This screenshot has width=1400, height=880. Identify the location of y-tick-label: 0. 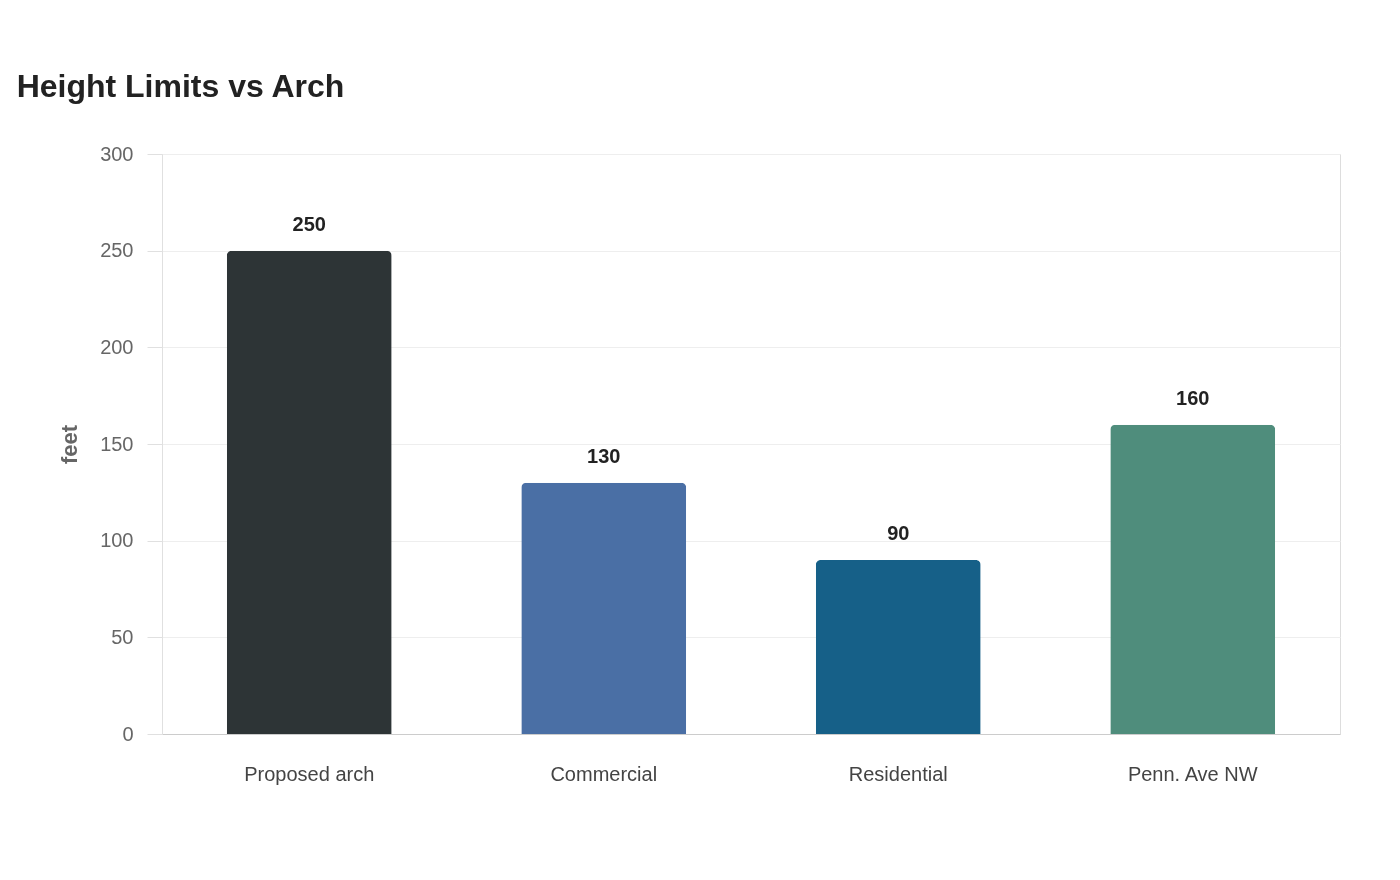
(128, 733).